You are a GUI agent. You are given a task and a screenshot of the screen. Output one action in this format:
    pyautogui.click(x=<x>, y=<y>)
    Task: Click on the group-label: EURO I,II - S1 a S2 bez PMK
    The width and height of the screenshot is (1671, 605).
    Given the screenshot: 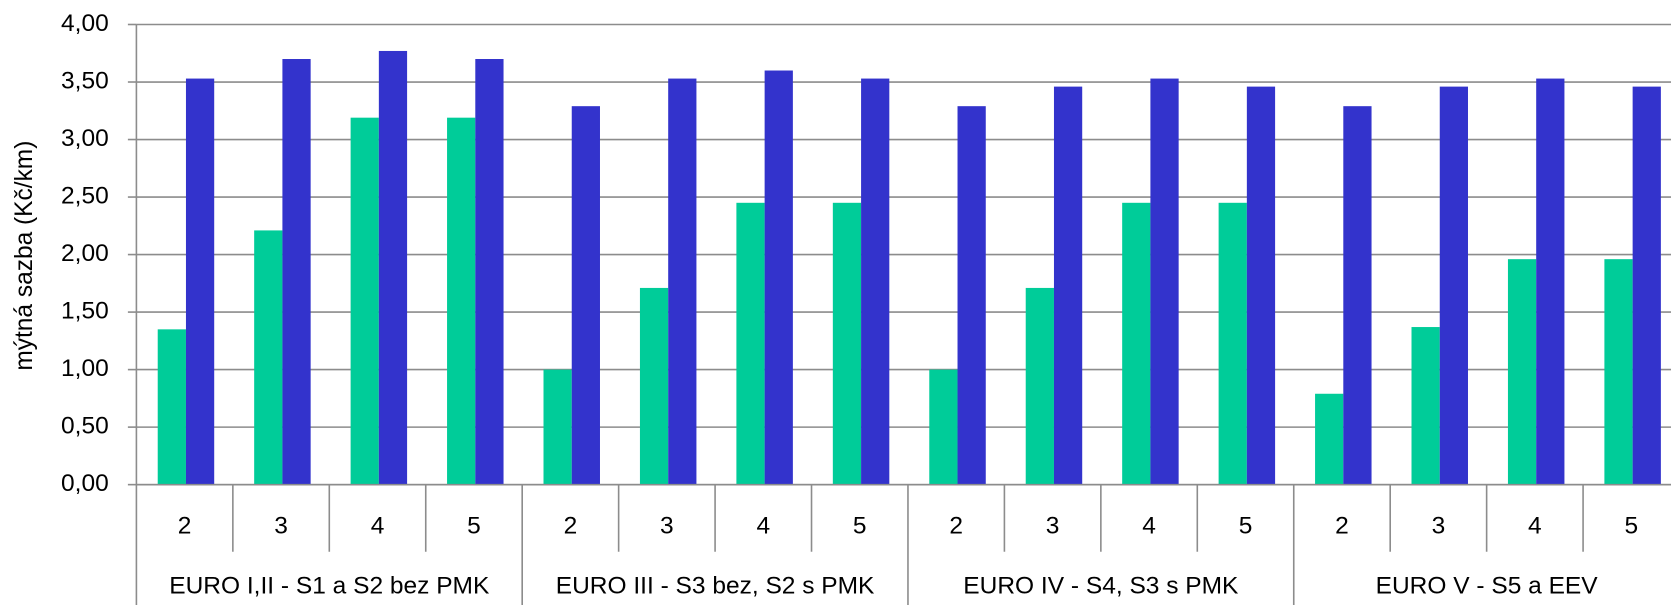 What is the action you would take?
    pyautogui.click(x=329, y=585)
    